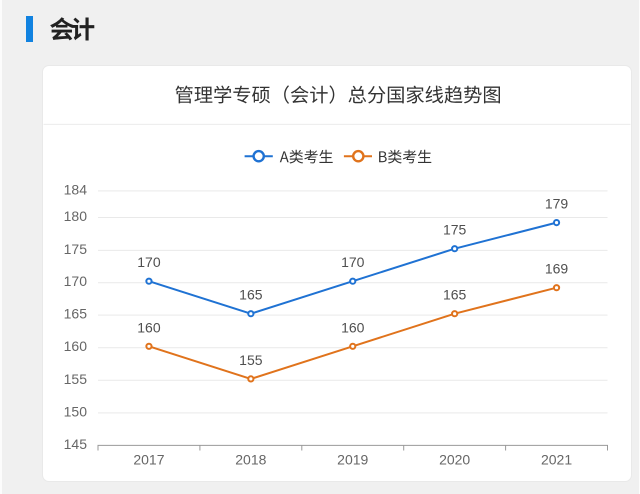 This screenshot has height=494, width=640. I want to click on svg-text: 179, so click(557, 204).